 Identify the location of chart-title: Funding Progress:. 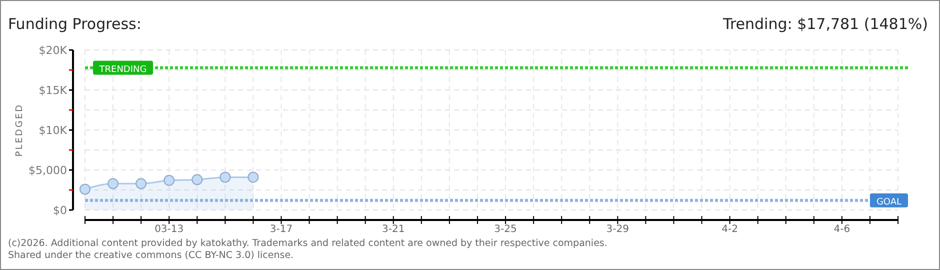
(75, 24).